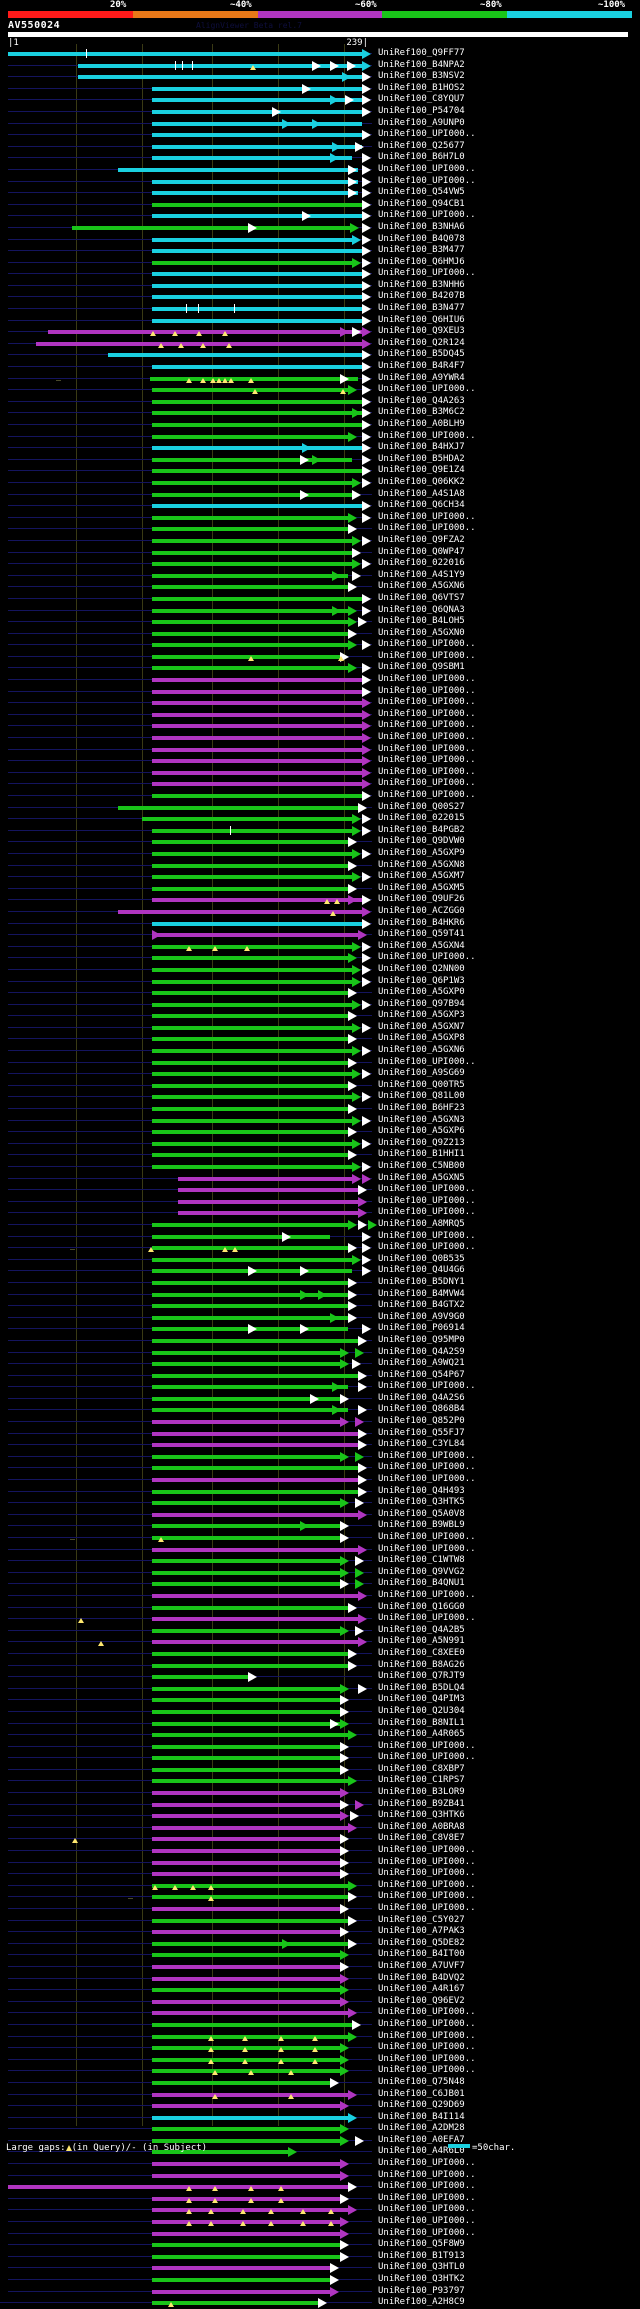  What do you see at coordinates (320, 205) in the screenshot?
I see `alignment-row: UniRef100_Q94CB1` at bounding box center [320, 205].